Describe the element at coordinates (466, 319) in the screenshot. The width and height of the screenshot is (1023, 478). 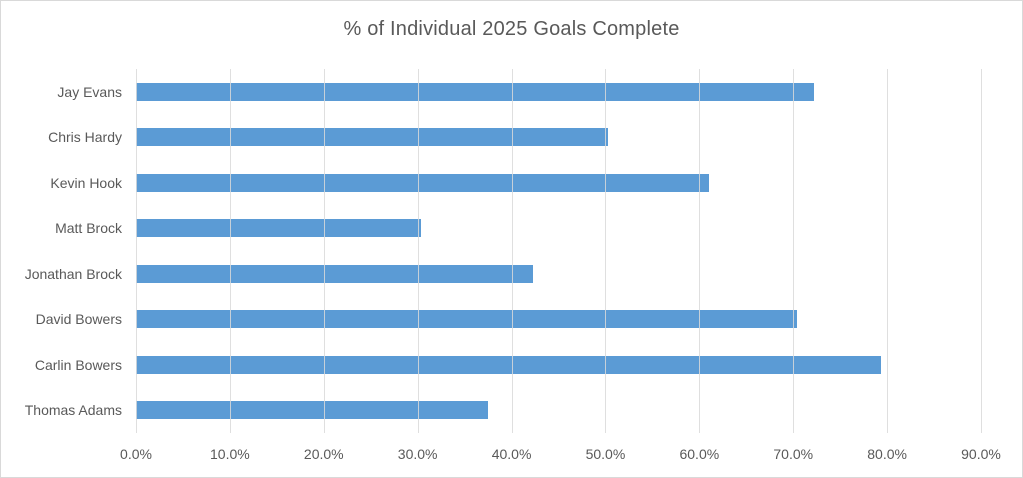
I see `bar-david-bowers` at that location.